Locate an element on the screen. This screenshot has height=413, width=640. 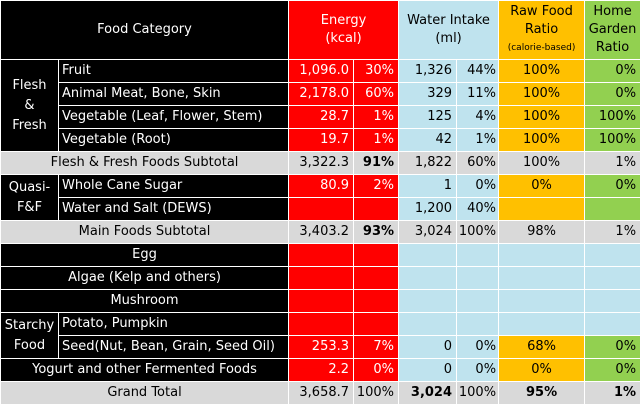
group-flesh-fresh: Flesh & Fresh is located at coordinates (29, 105).